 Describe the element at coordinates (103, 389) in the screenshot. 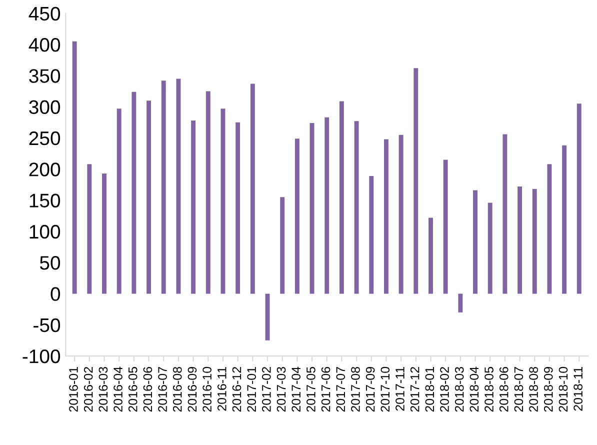

I see `x-tick-label: 2016-03` at that location.